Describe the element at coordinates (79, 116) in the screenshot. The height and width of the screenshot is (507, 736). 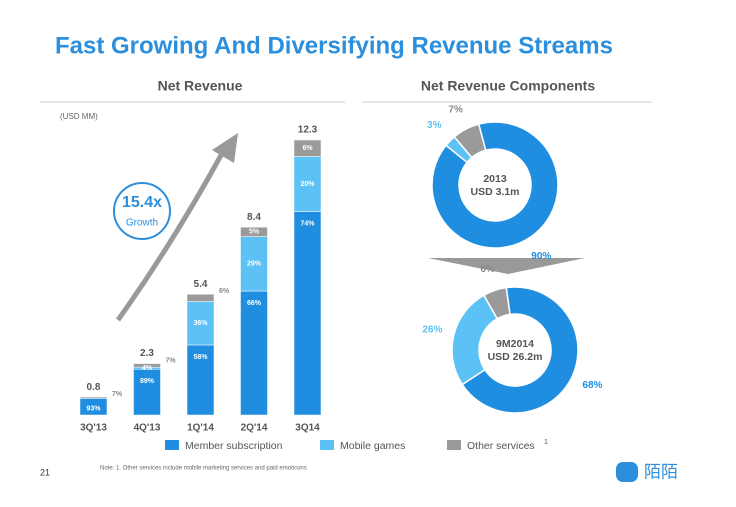
I see `chart-subtitle: (USD MM)` at that location.